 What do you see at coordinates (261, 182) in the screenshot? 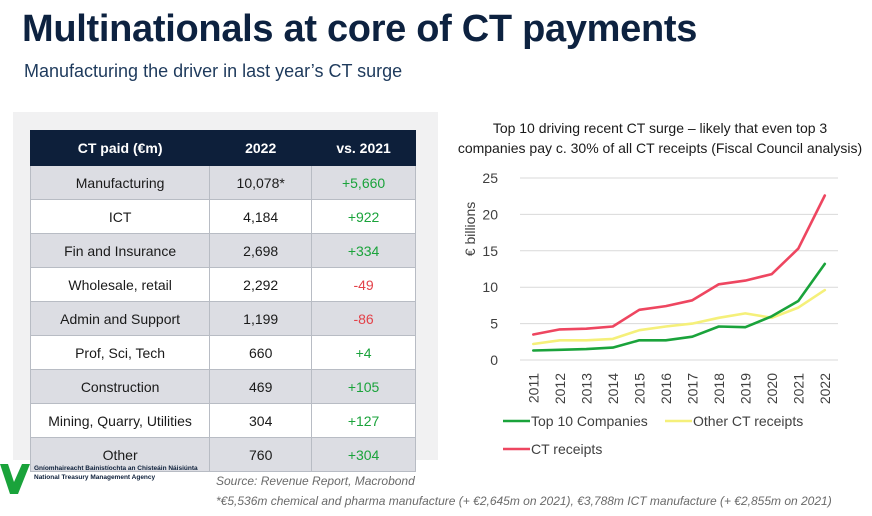
I see `cell-value-2022: 10,078*` at bounding box center [261, 182].